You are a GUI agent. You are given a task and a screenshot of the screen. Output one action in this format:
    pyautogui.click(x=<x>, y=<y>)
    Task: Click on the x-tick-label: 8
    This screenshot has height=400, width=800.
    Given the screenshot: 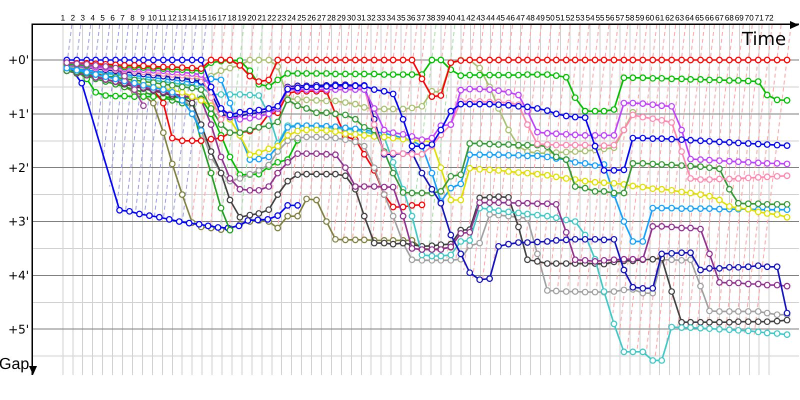 What is the action you would take?
    pyautogui.click(x=133, y=17)
    